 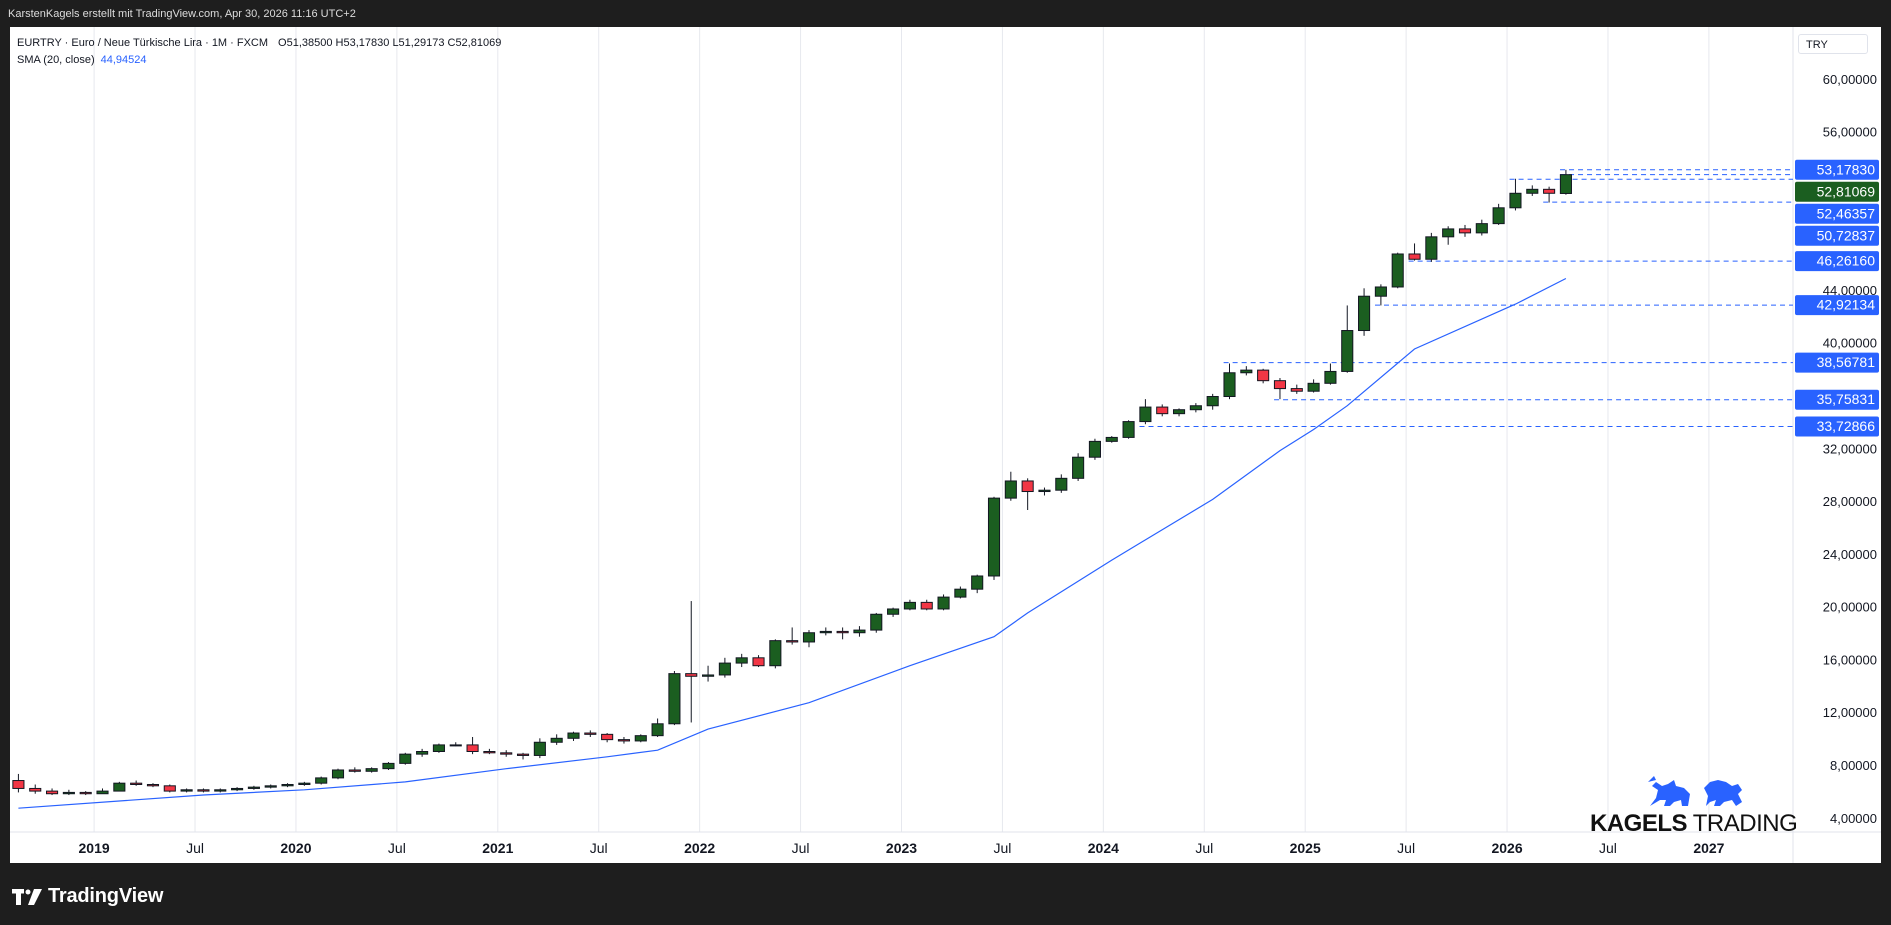 What do you see at coordinates (56, 60) in the screenshot?
I see `sma-label: SMA (20, close)` at bounding box center [56, 60].